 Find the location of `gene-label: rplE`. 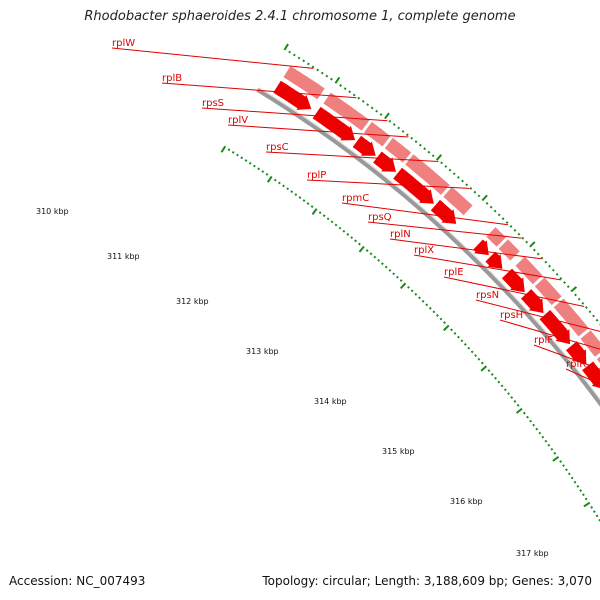

gene-label: rplE is located at coordinates (454, 272).